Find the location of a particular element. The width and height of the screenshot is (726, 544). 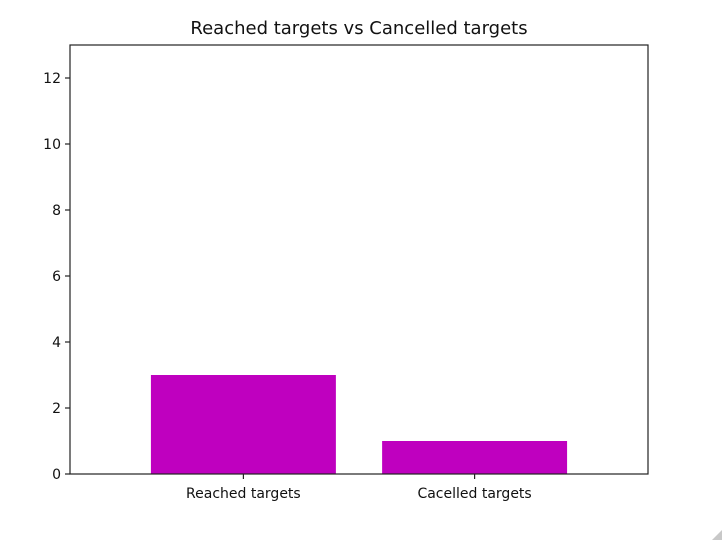

y-tick-label: 2 is located at coordinates (56, 409).